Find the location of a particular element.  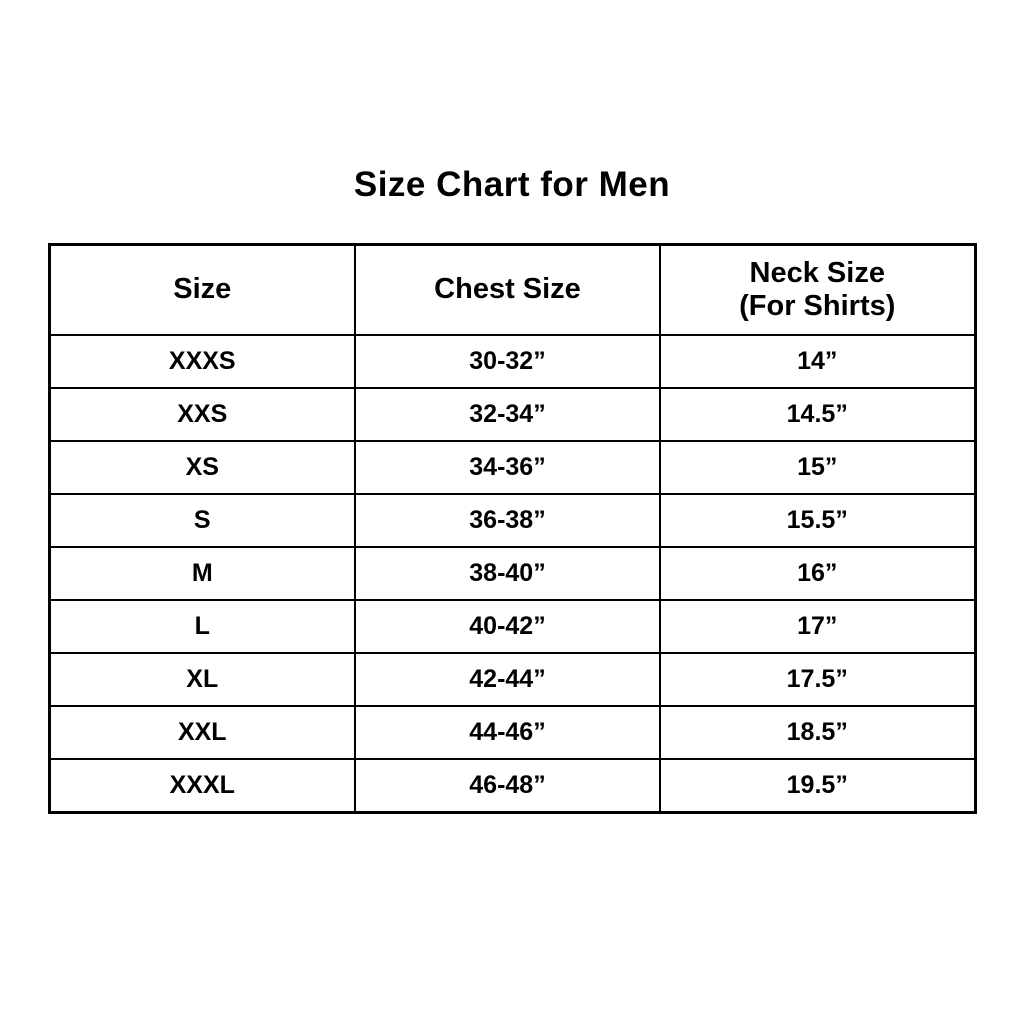

chest-size-cell: 40-42” is located at coordinates (507, 626).